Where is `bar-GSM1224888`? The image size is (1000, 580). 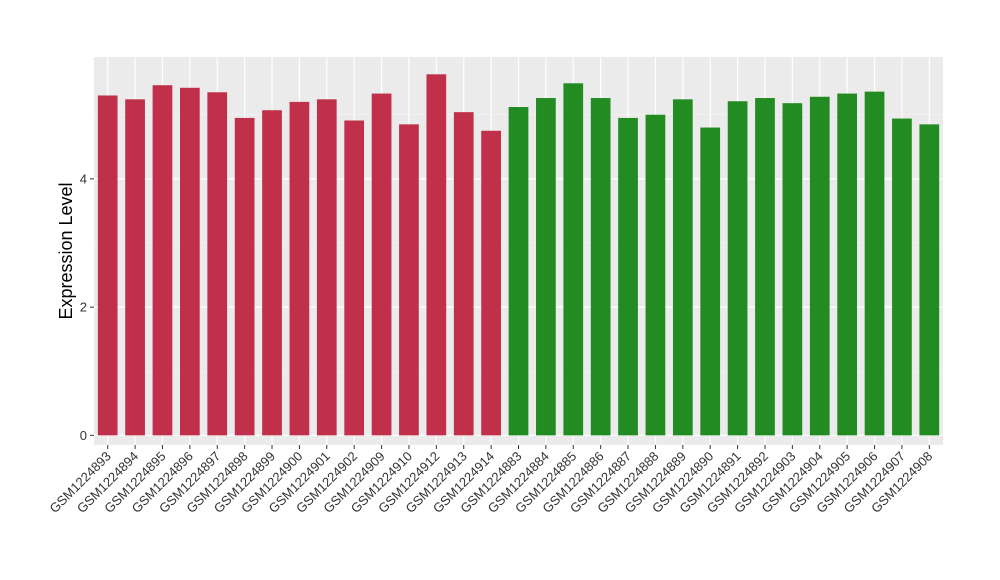
bar-GSM1224888 is located at coordinates (655, 275).